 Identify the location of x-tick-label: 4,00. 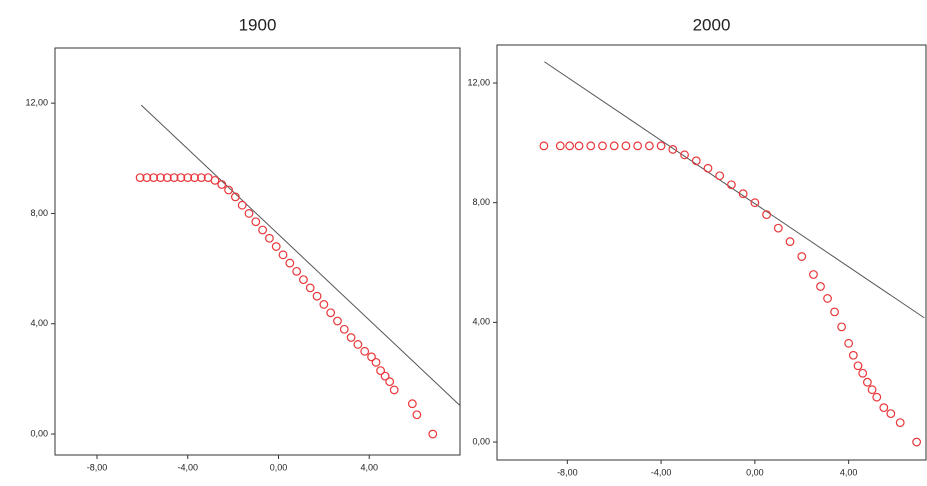
(849, 472).